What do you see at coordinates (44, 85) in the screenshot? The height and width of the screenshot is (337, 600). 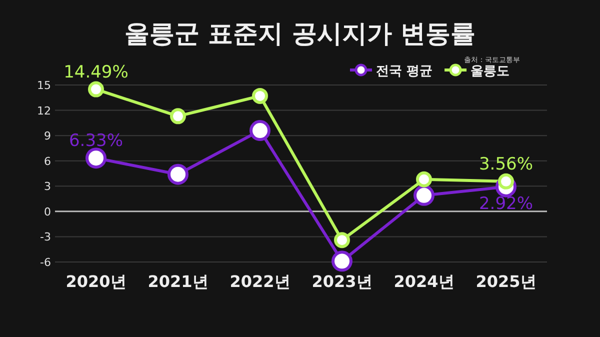 I see `y-tick-label: 15` at bounding box center [44, 85].